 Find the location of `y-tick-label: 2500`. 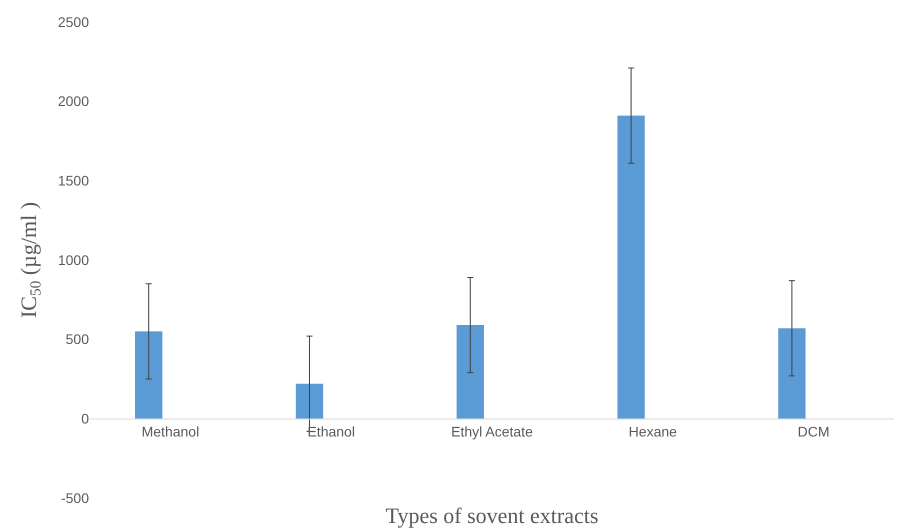

y-tick-label: 2500 is located at coordinates (74, 22).